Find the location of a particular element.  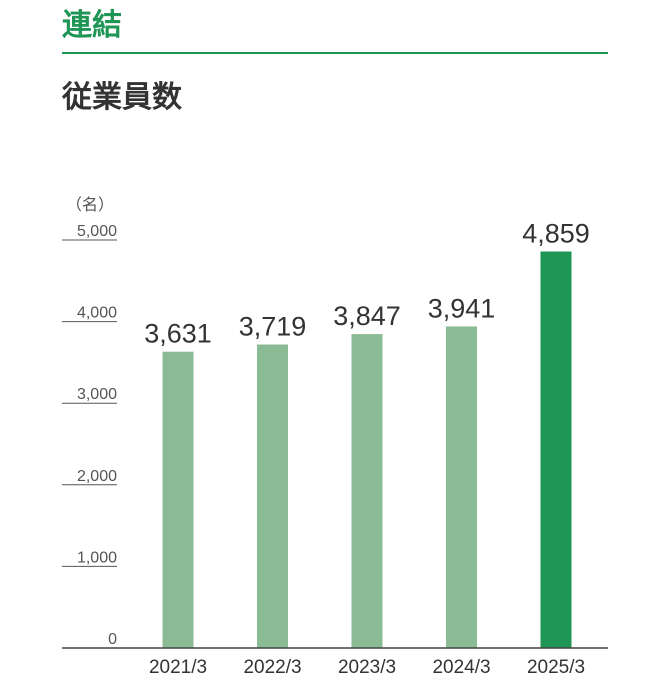

x-tick-label: 2024/3 is located at coordinates (461, 667).